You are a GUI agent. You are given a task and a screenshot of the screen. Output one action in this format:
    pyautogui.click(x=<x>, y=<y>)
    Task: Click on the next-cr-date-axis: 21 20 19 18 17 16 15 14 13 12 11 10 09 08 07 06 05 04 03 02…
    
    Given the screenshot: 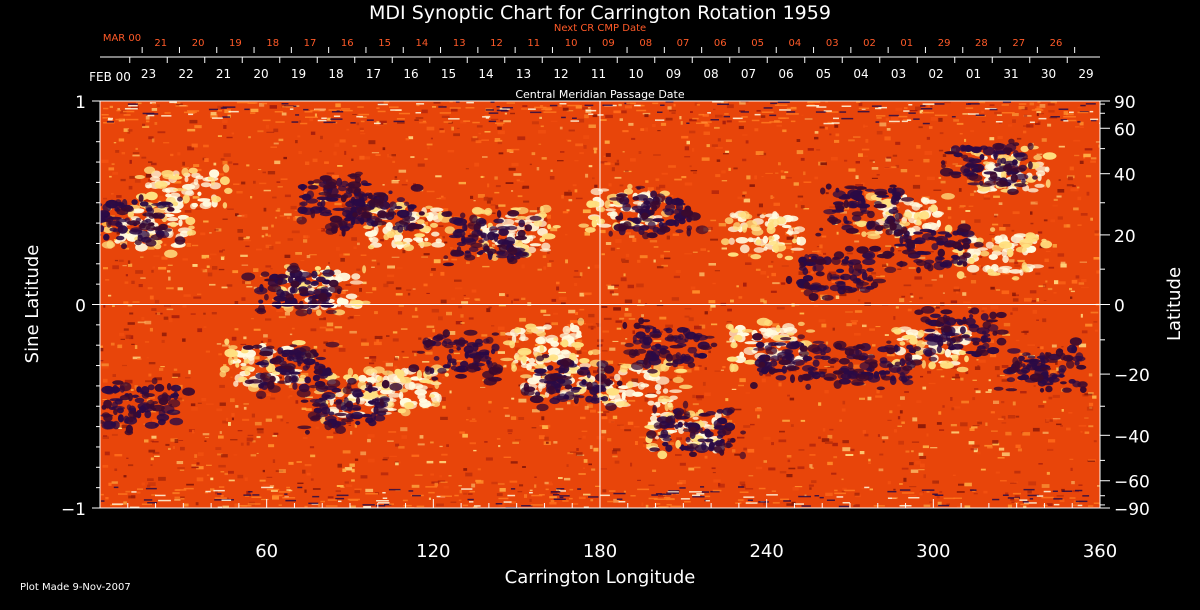 What is the action you would take?
    pyautogui.click(x=608, y=45)
    